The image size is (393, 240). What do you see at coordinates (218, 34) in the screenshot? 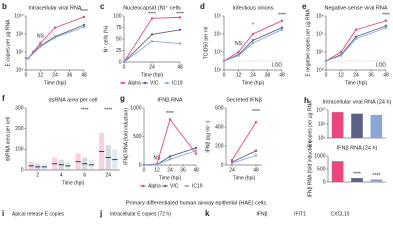
I see `y-tick-label: 10⁵` at bounding box center [218, 34].